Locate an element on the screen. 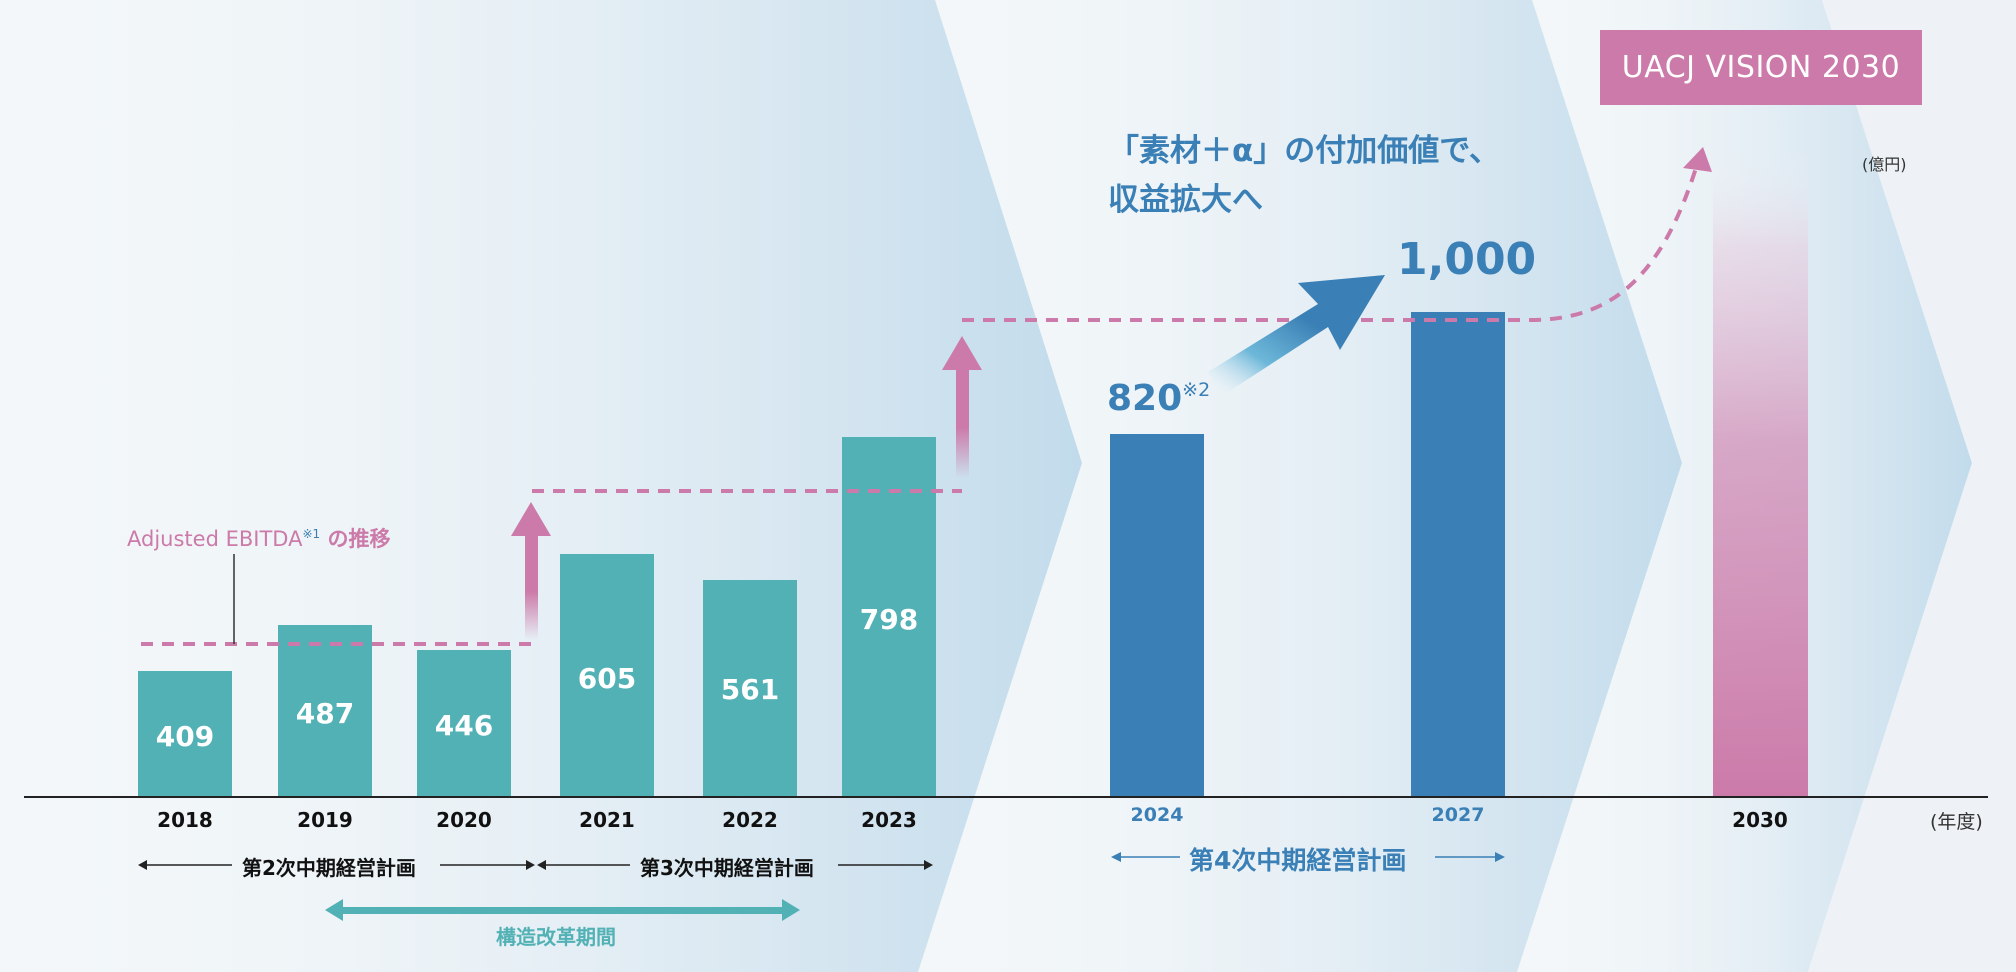  bar-2030 is located at coordinates (1760, 473).